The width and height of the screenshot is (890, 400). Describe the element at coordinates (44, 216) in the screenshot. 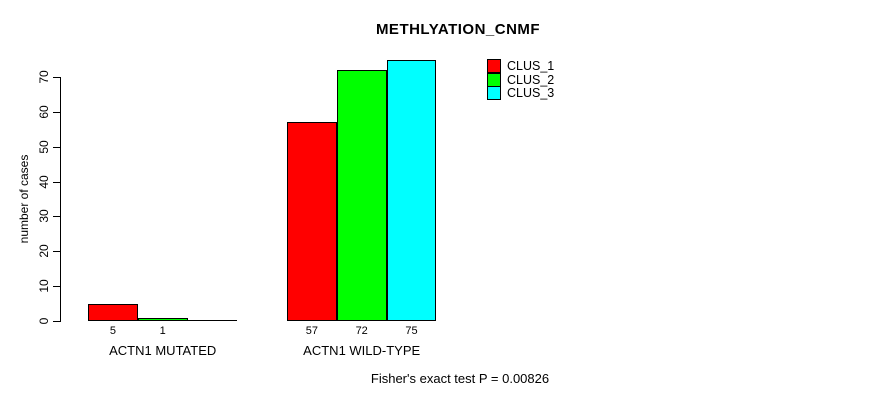

I see `y-tick-label: 30` at that location.